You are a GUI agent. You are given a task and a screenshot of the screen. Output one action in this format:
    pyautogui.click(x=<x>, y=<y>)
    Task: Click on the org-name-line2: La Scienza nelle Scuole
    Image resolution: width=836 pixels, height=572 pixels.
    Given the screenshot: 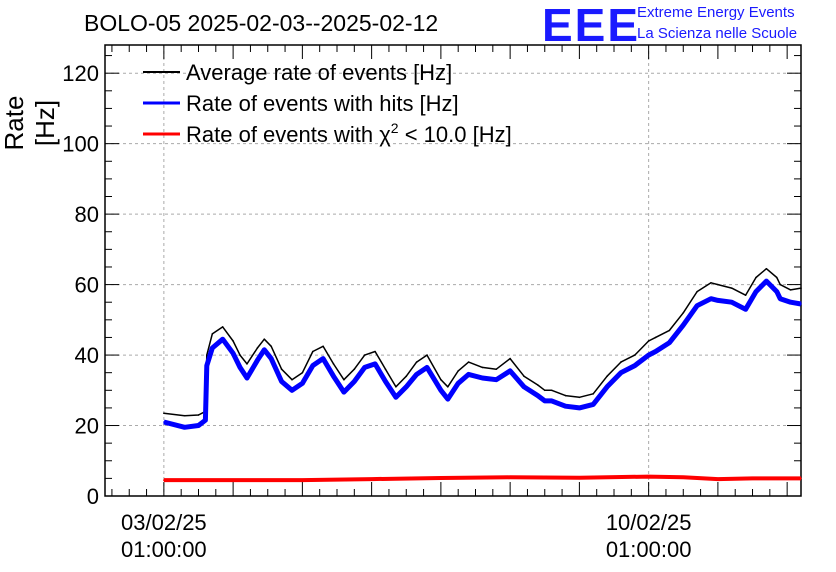 What is the action you would take?
    pyautogui.click(x=717, y=33)
    